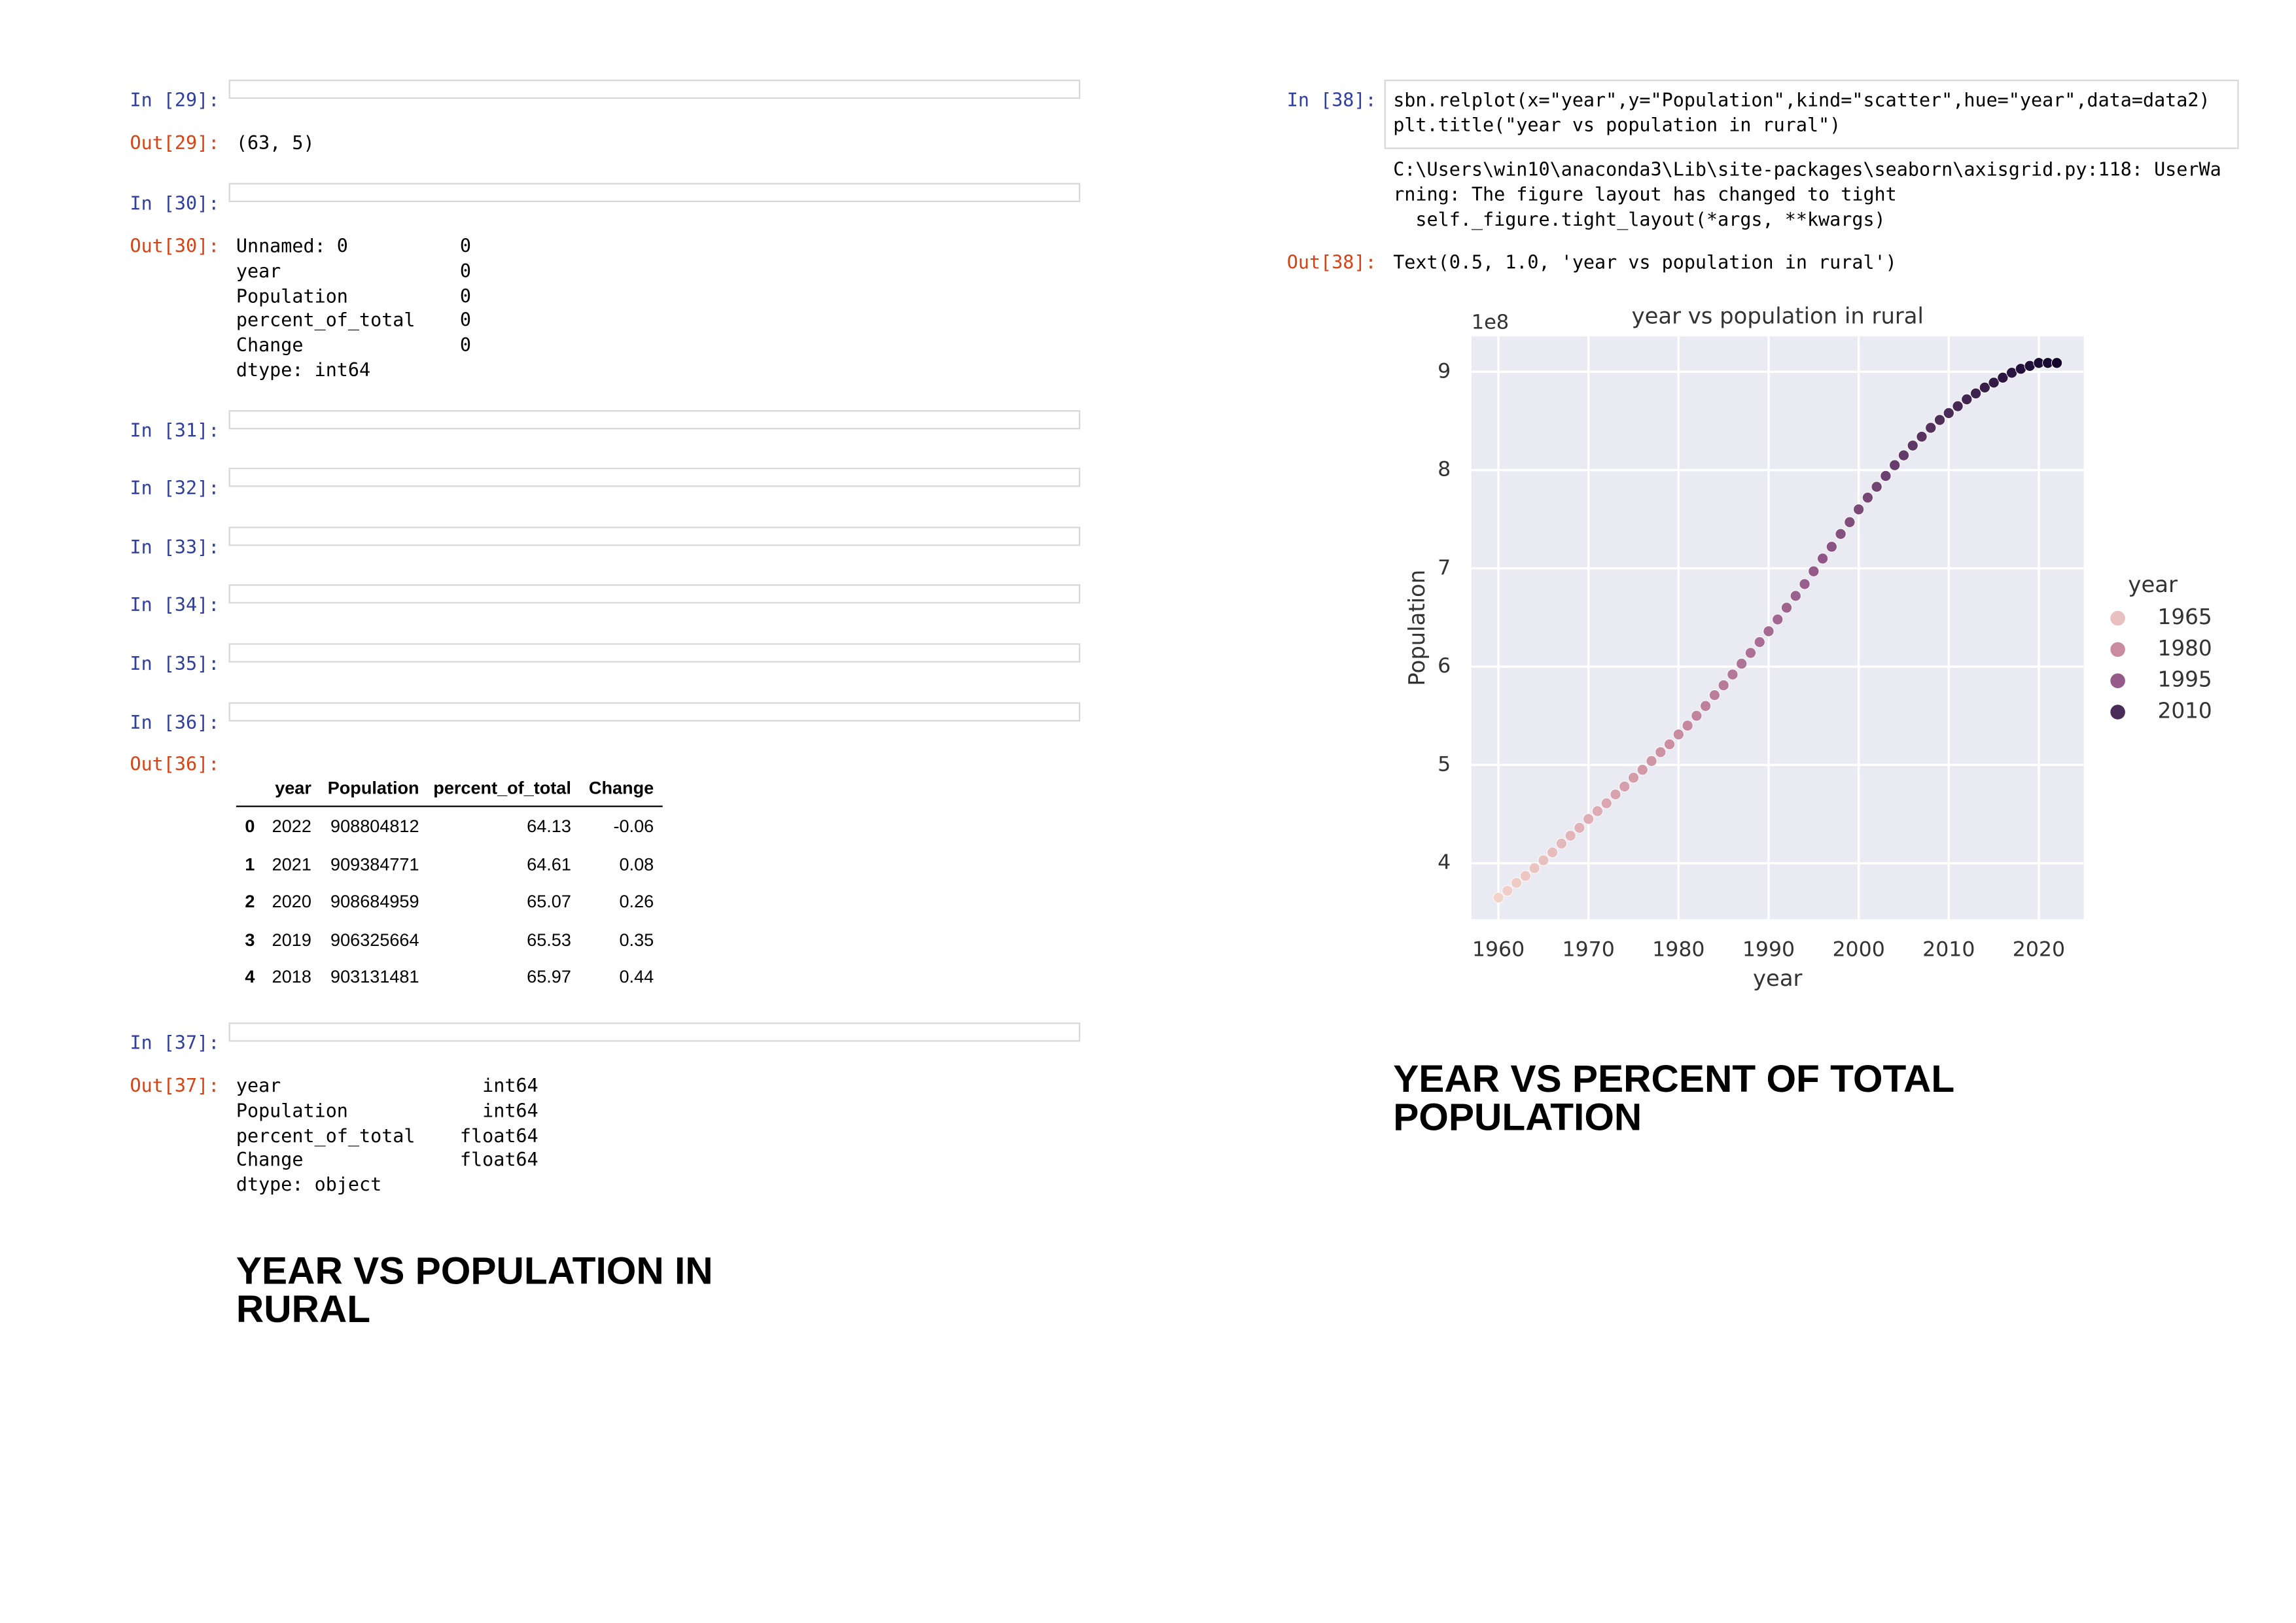  I want to click on table-cell: 2020, so click(291, 902).